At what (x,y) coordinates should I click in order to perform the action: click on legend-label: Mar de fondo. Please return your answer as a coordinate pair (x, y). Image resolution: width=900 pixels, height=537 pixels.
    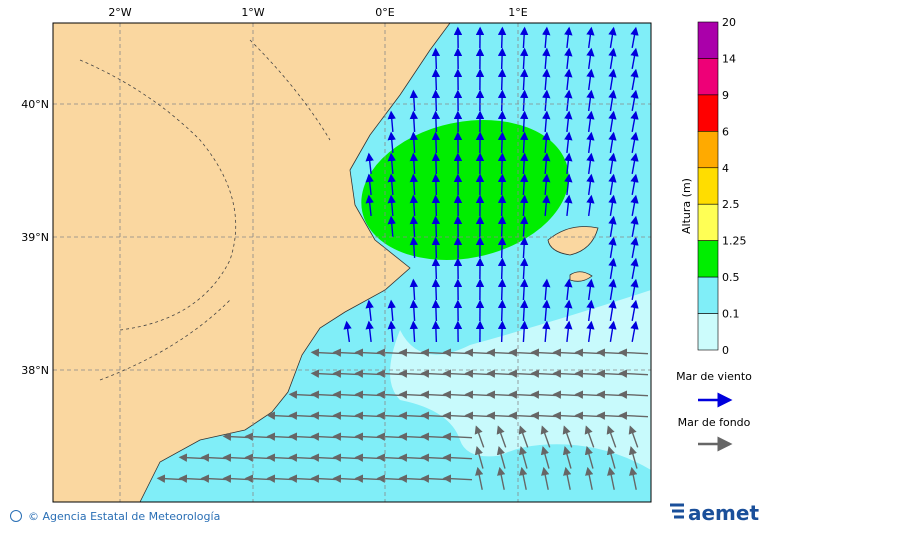
    Looking at the image, I should click on (714, 422).